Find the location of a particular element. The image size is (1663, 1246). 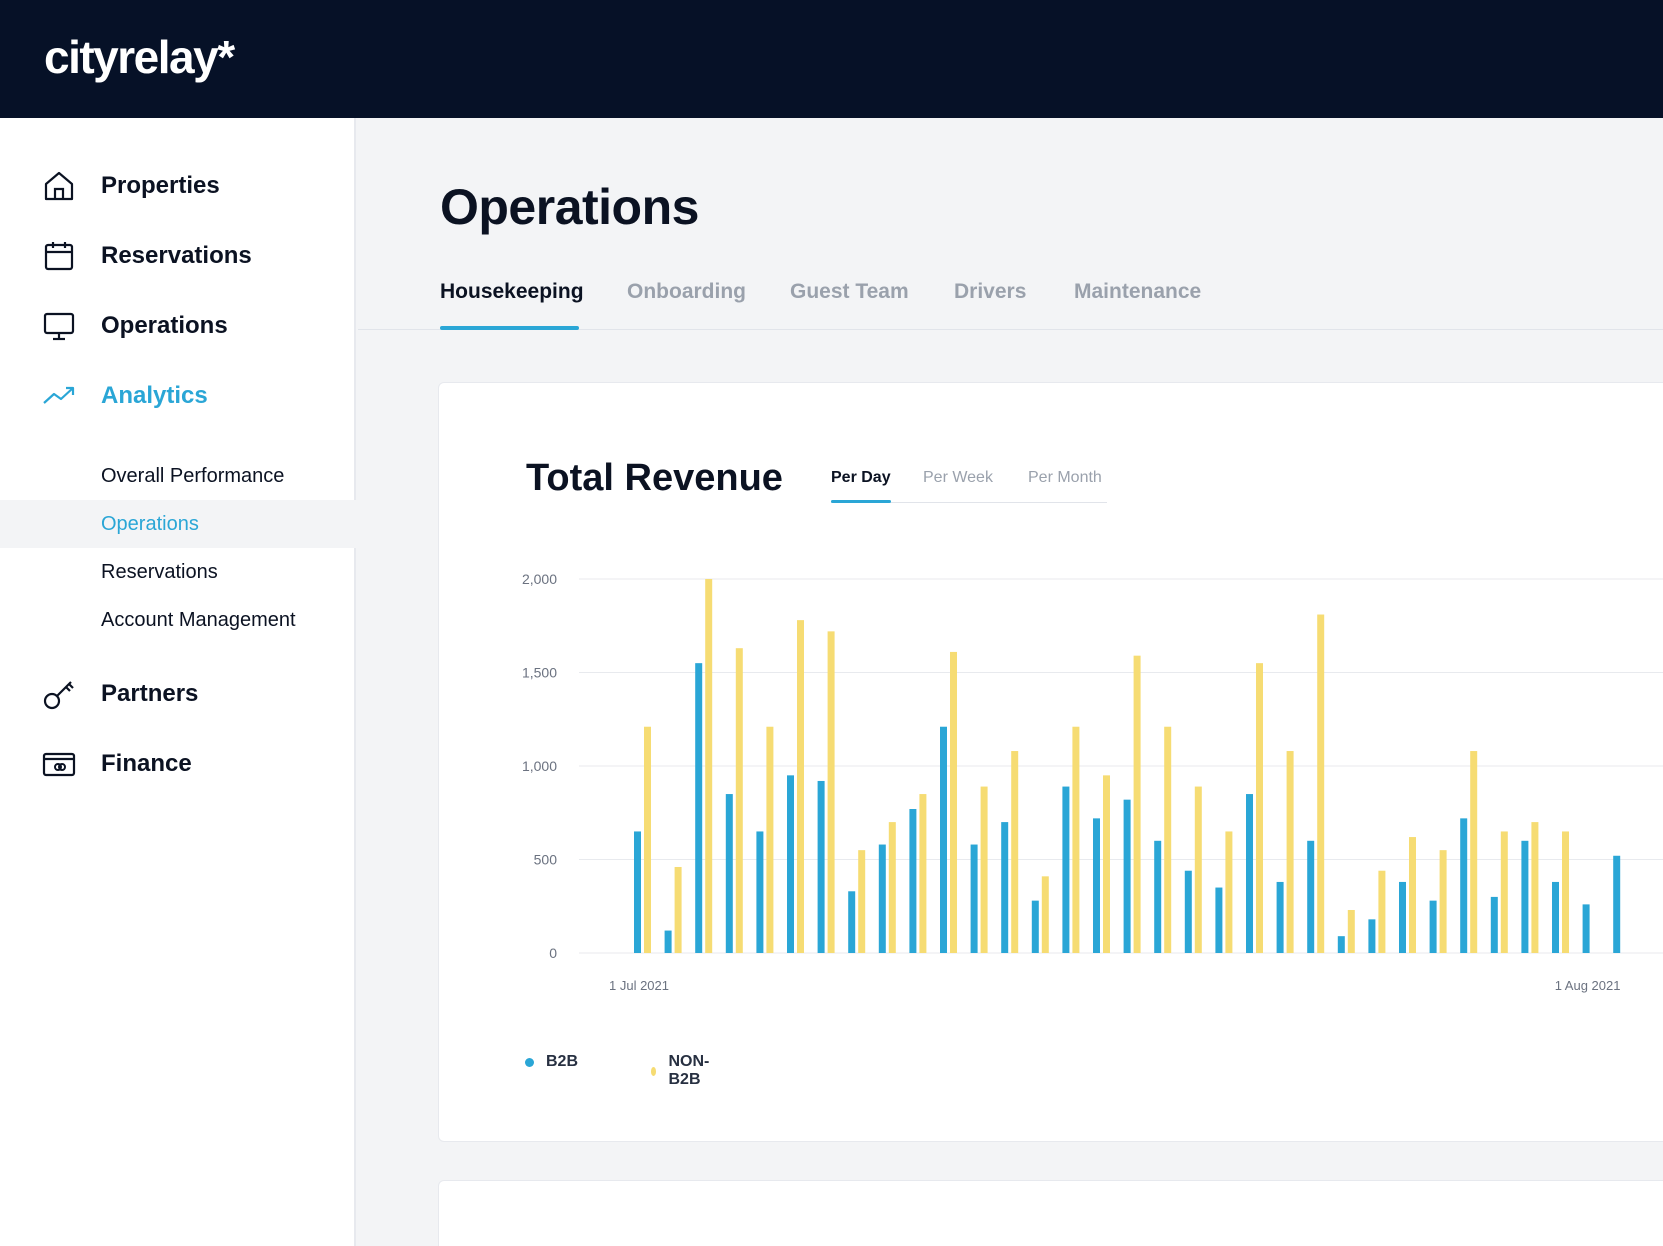

sidebar-item-analytics: Analytics is located at coordinates (178, 396).